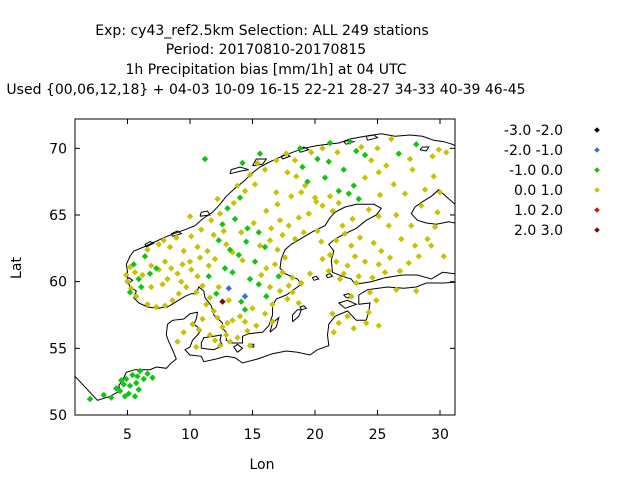 The width and height of the screenshot is (640, 480). I want to click on x-tick-label: 10, so click(190, 435).